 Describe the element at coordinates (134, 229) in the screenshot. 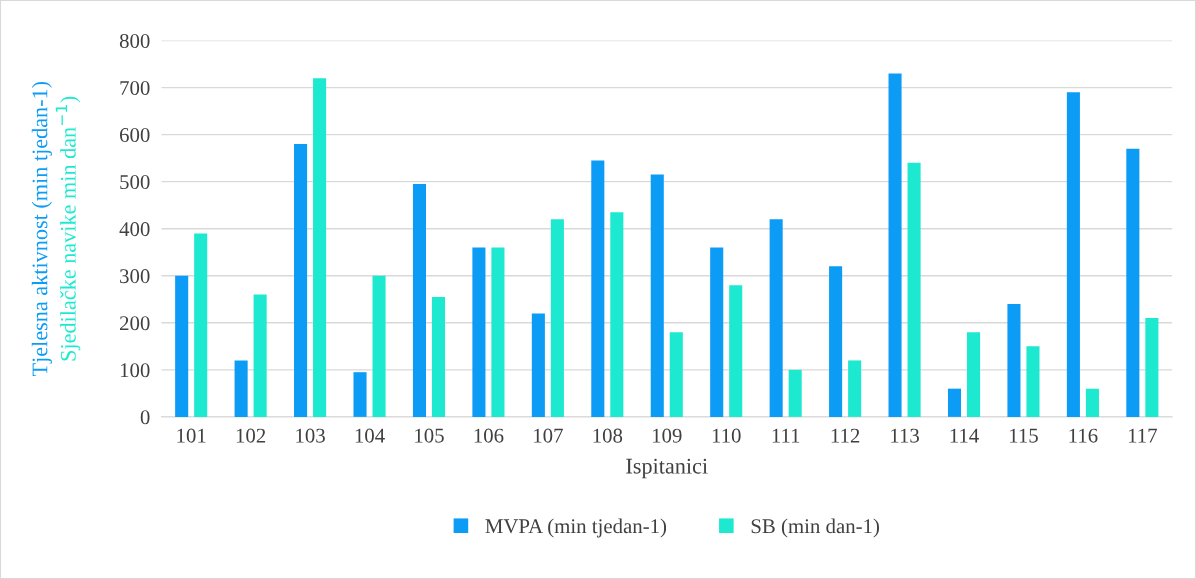

I see `y-tick-label: 400` at that location.